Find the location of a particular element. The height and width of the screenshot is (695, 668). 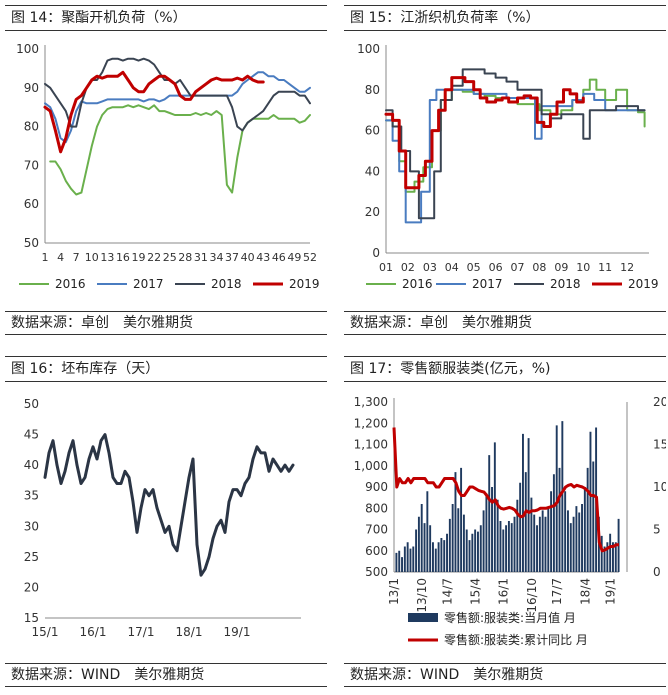

x-tick-label: 17/7 is located at coordinates (557, 591).